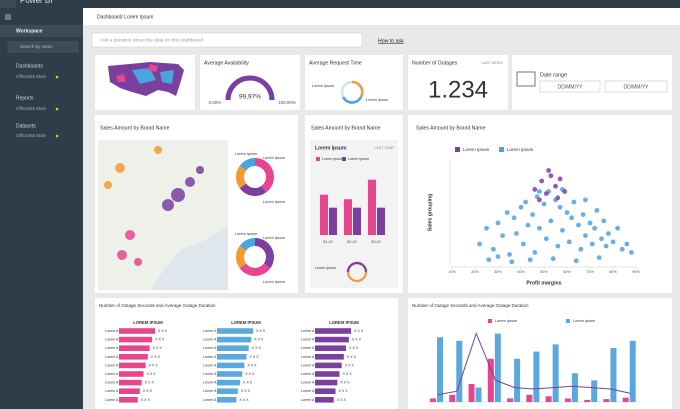 Image resolution: width=680 pixels, height=409 pixels. What do you see at coordinates (636, 86) in the screenshot?
I see `date-to-box` at bounding box center [636, 86].